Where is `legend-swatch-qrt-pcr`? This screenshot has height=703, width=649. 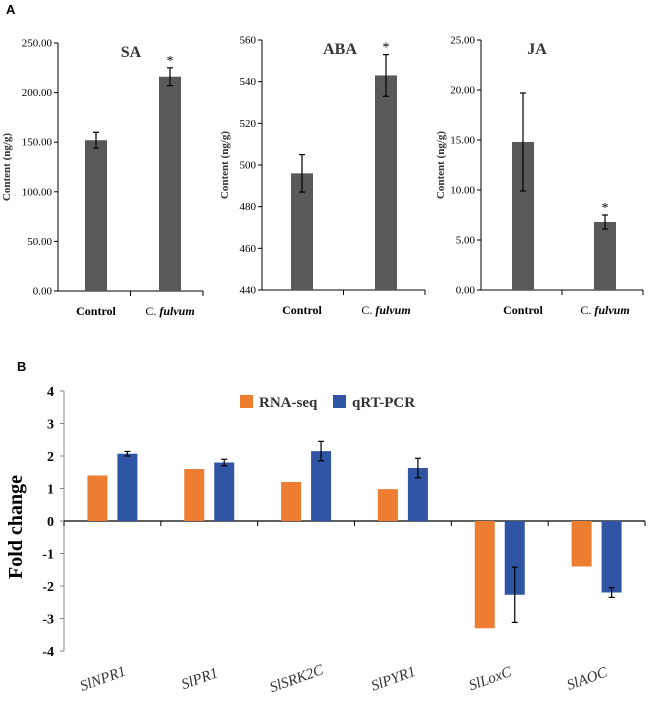
legend-swatch-qrt-pcr is located at coordinates (339, 401).